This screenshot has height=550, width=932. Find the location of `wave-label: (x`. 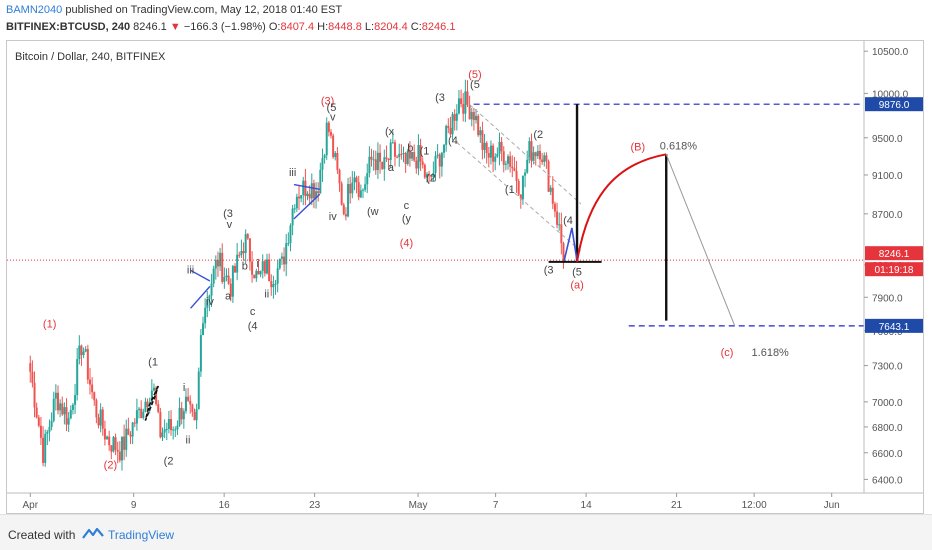

wave-label: (x is located at coordinates (390, 132).